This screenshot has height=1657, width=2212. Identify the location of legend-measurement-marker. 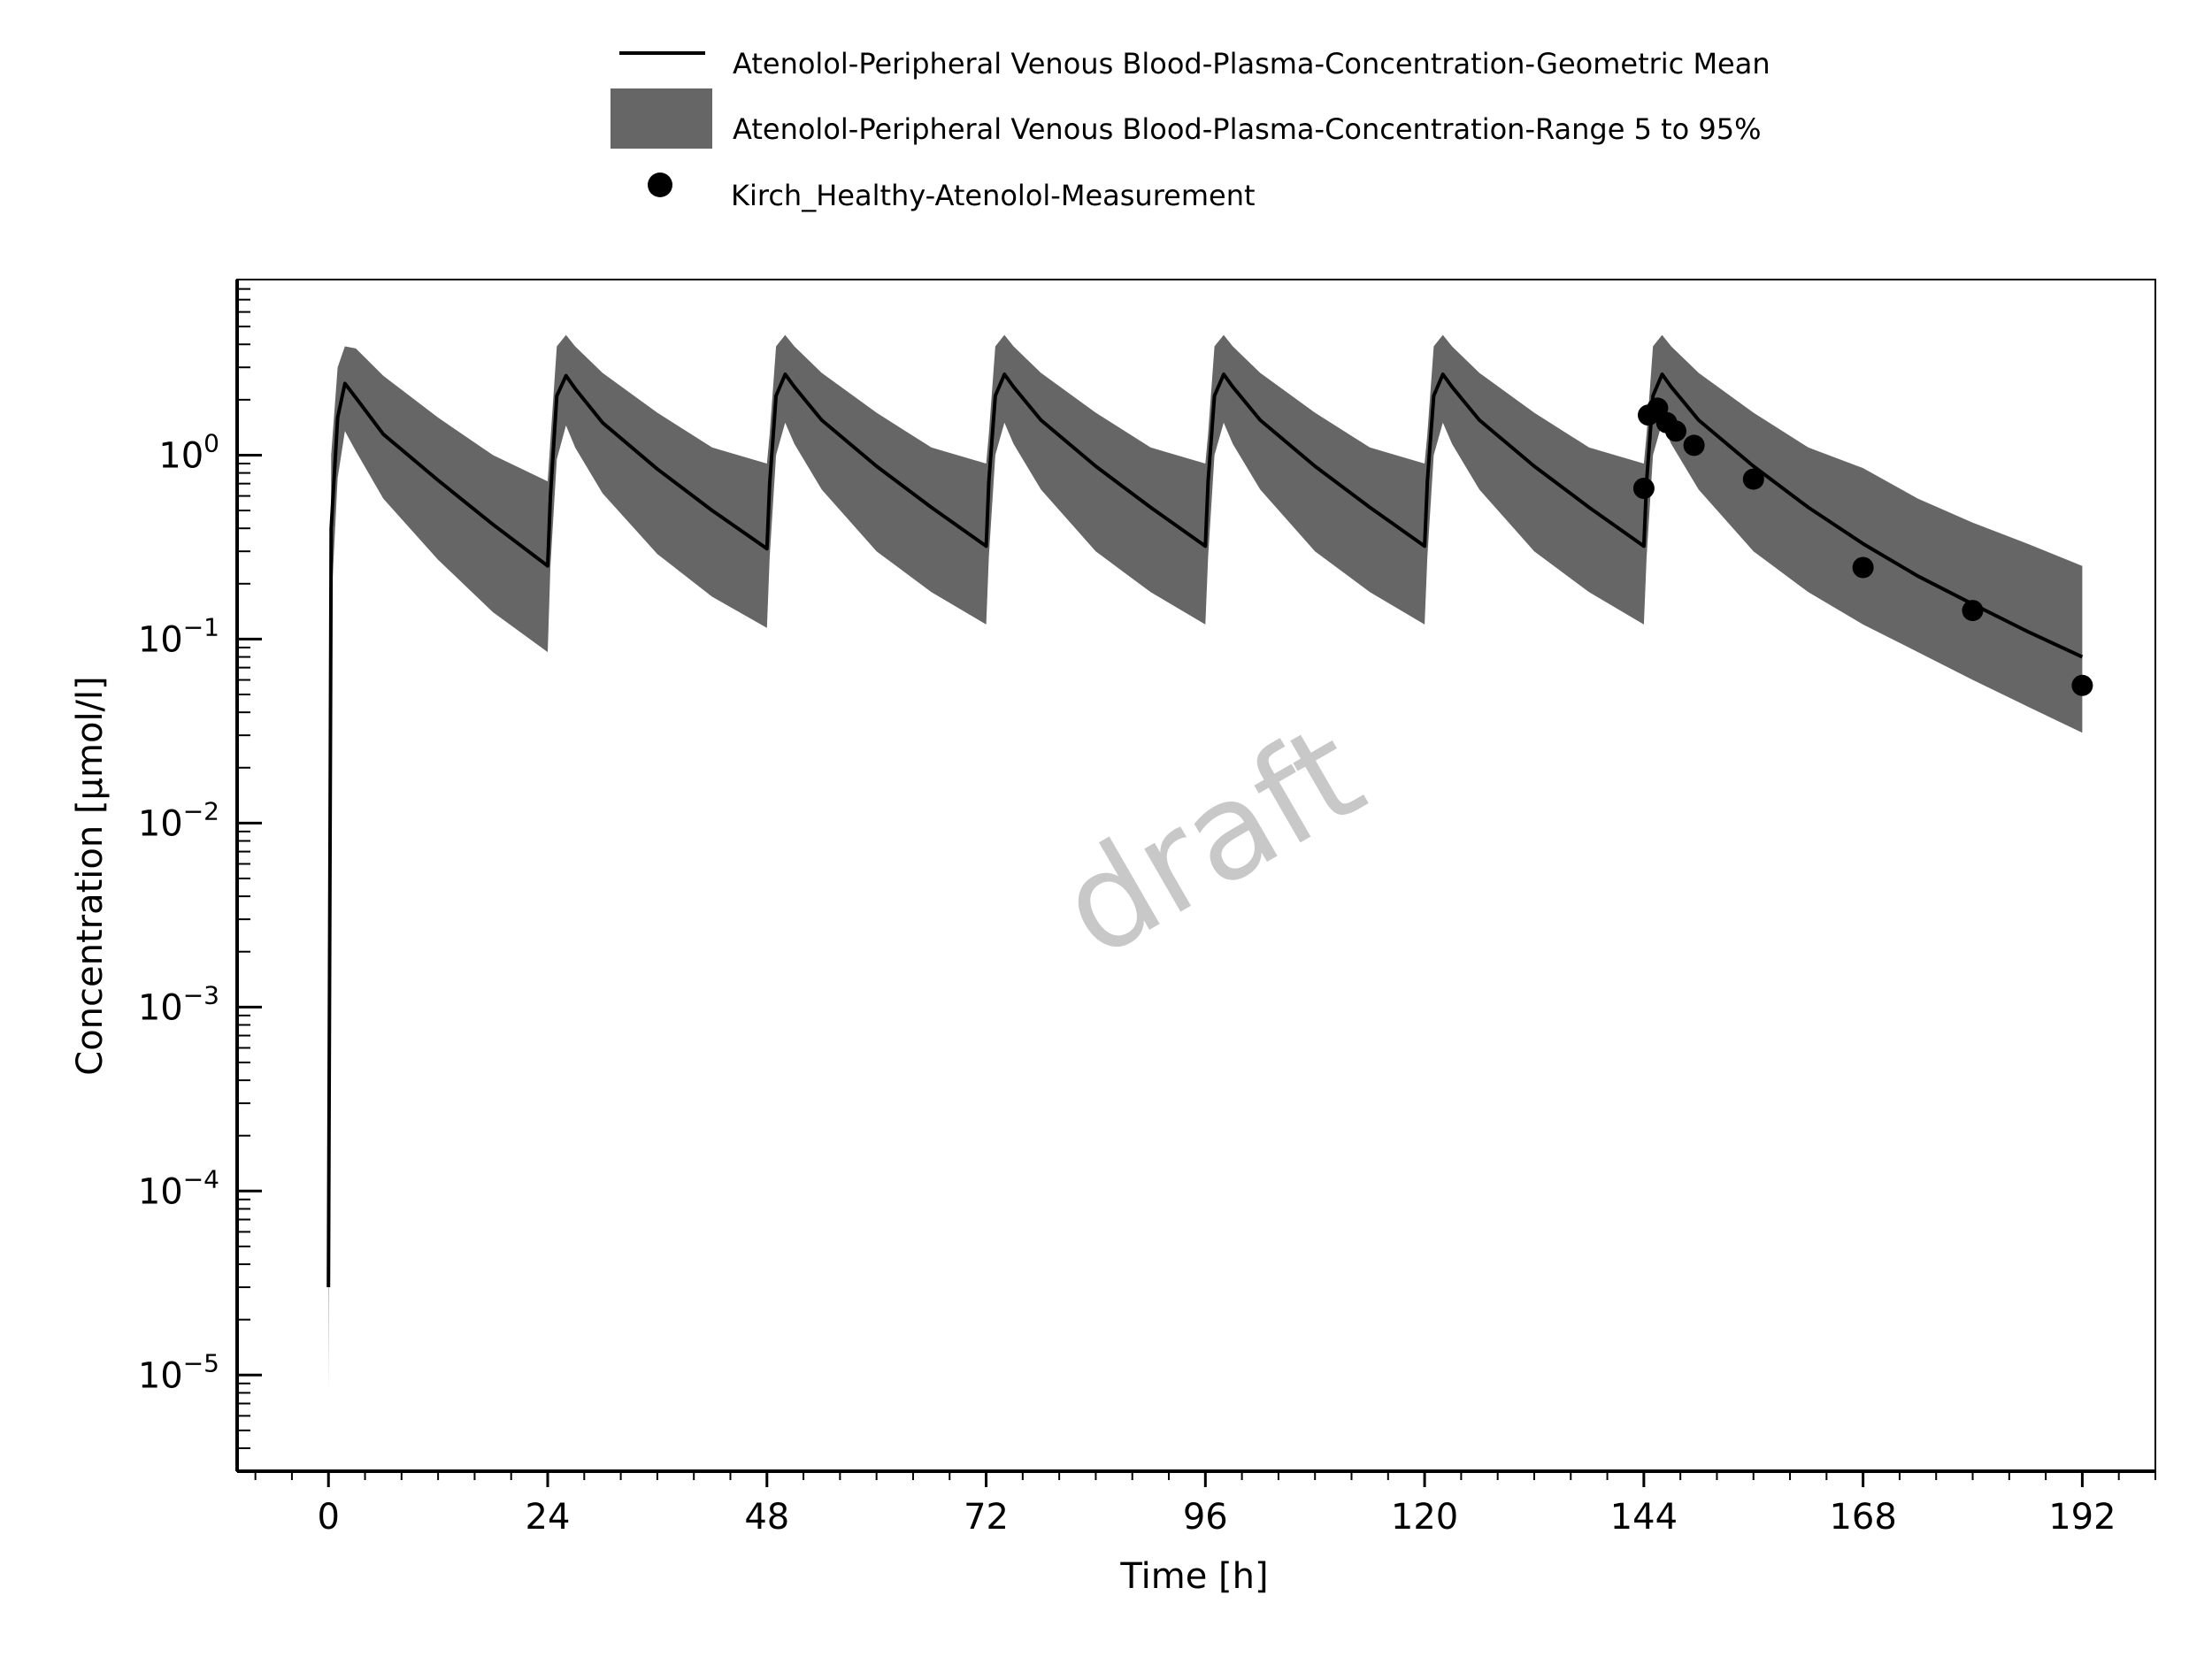
(660, 185).